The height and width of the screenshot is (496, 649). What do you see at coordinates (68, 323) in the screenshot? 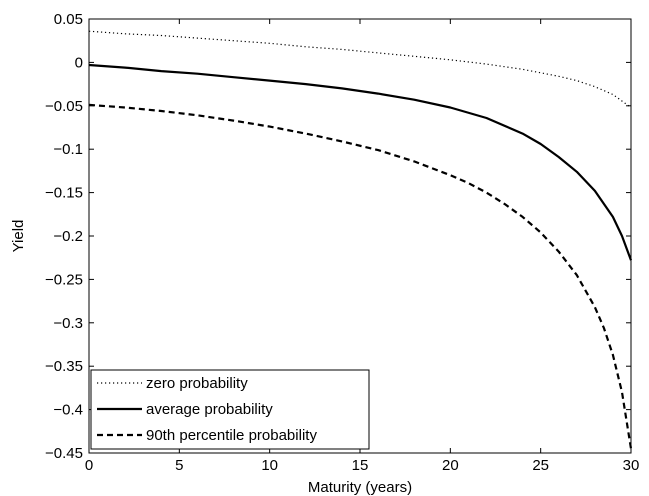
I see `y-tick-label: −0.3` at bounding box center [68, 323].